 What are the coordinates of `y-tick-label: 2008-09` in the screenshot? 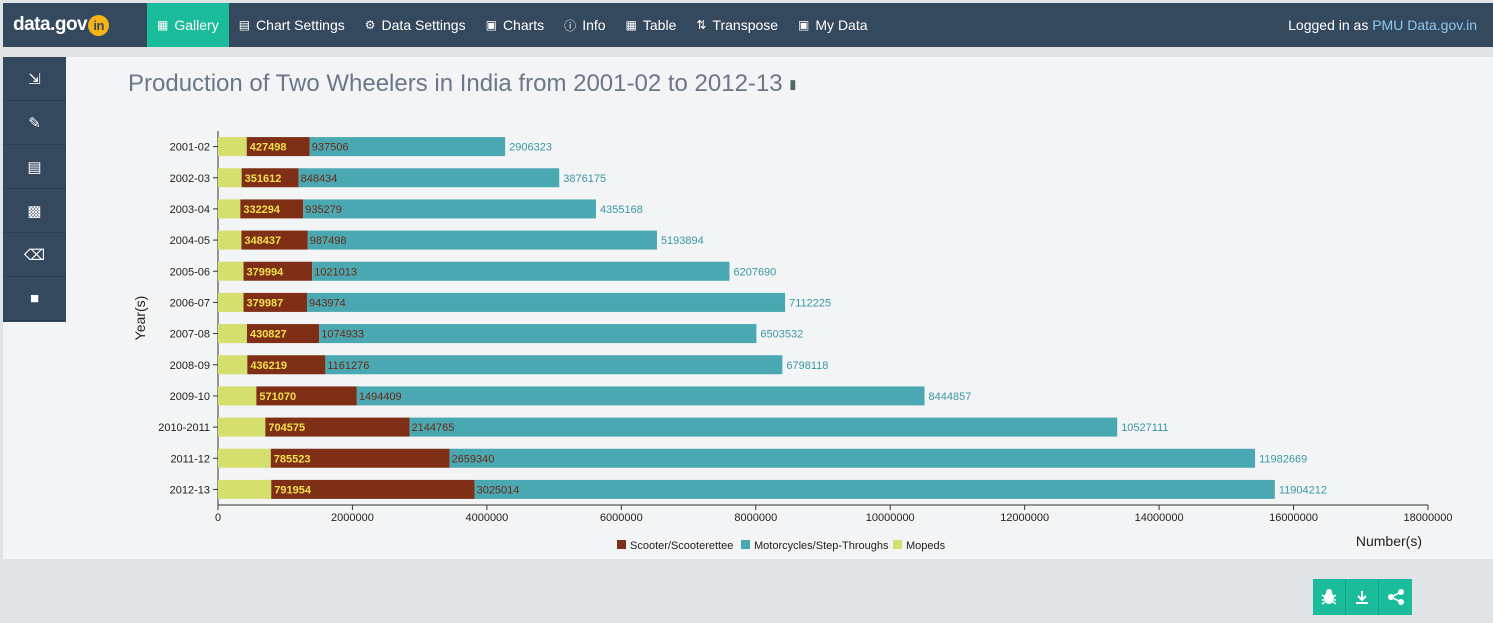 It's located at (190, 366).